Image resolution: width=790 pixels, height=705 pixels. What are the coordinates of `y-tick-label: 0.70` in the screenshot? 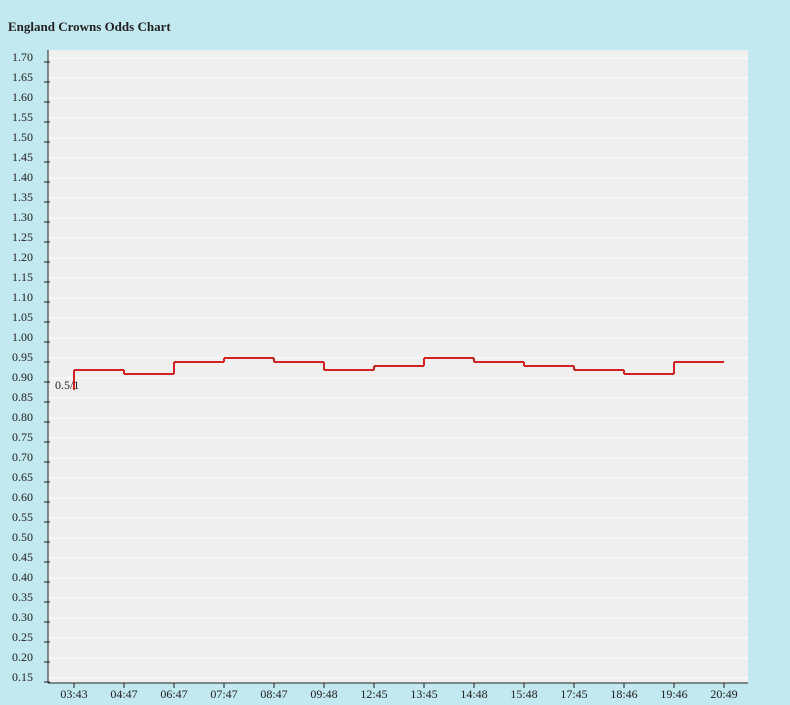 It's located at (22, 457).